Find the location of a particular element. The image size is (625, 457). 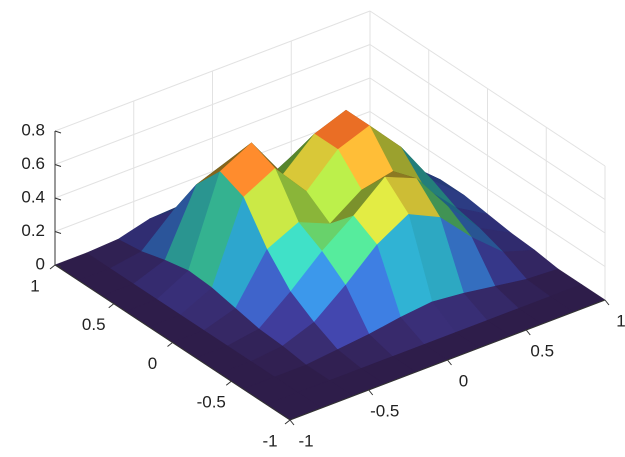

y-tick-label: 0 is located at coordinates (152, 363).